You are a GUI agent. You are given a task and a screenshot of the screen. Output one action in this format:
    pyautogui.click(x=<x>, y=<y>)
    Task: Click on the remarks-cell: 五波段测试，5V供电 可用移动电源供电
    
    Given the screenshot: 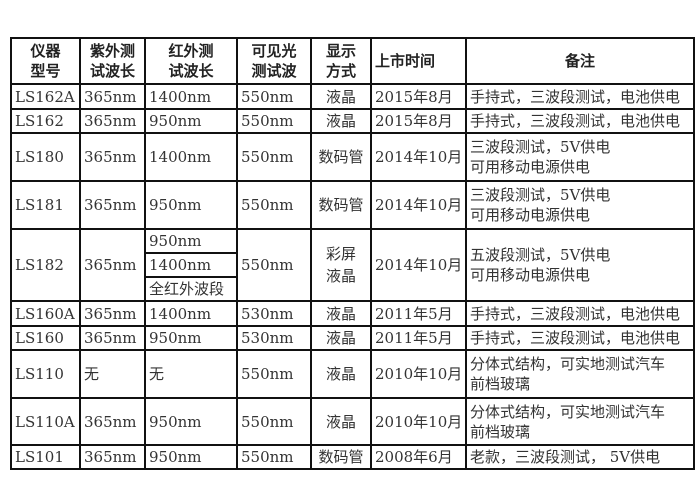 What is the action you would take?
    pyautogui.click(x=580, y=265)
    